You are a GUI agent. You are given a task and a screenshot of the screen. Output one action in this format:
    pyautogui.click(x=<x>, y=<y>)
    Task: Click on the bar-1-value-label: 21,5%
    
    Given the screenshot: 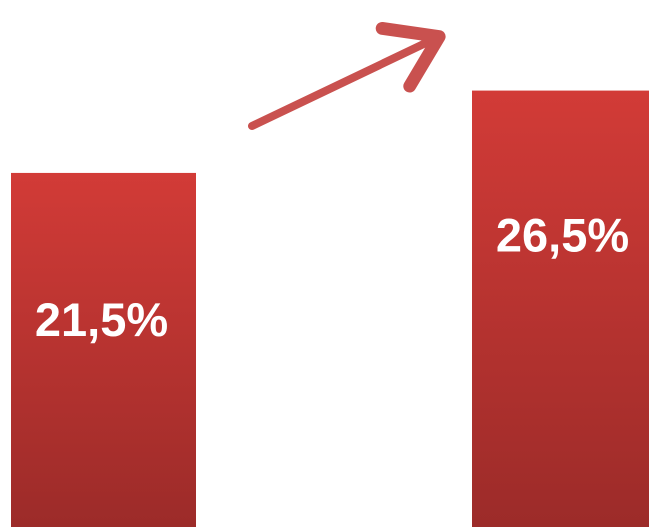 What is the action you would take?
    pyautogui.click(x=101, y=319)
    